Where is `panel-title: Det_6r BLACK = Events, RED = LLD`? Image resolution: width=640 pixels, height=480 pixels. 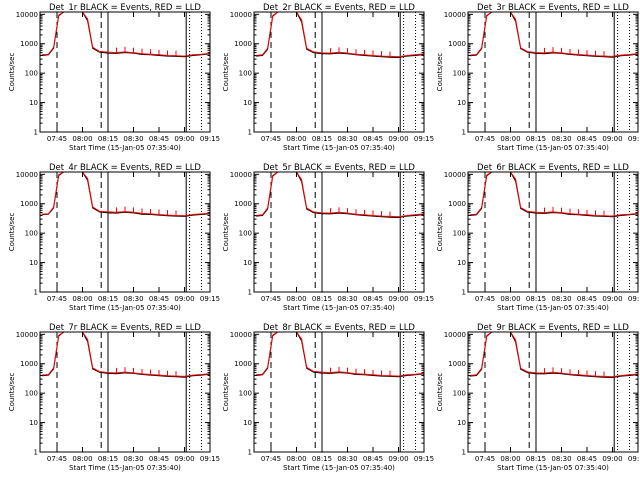 panel-title: Det_6r BLACK = Events, RED = LLD is located at coordinates (553, 168).